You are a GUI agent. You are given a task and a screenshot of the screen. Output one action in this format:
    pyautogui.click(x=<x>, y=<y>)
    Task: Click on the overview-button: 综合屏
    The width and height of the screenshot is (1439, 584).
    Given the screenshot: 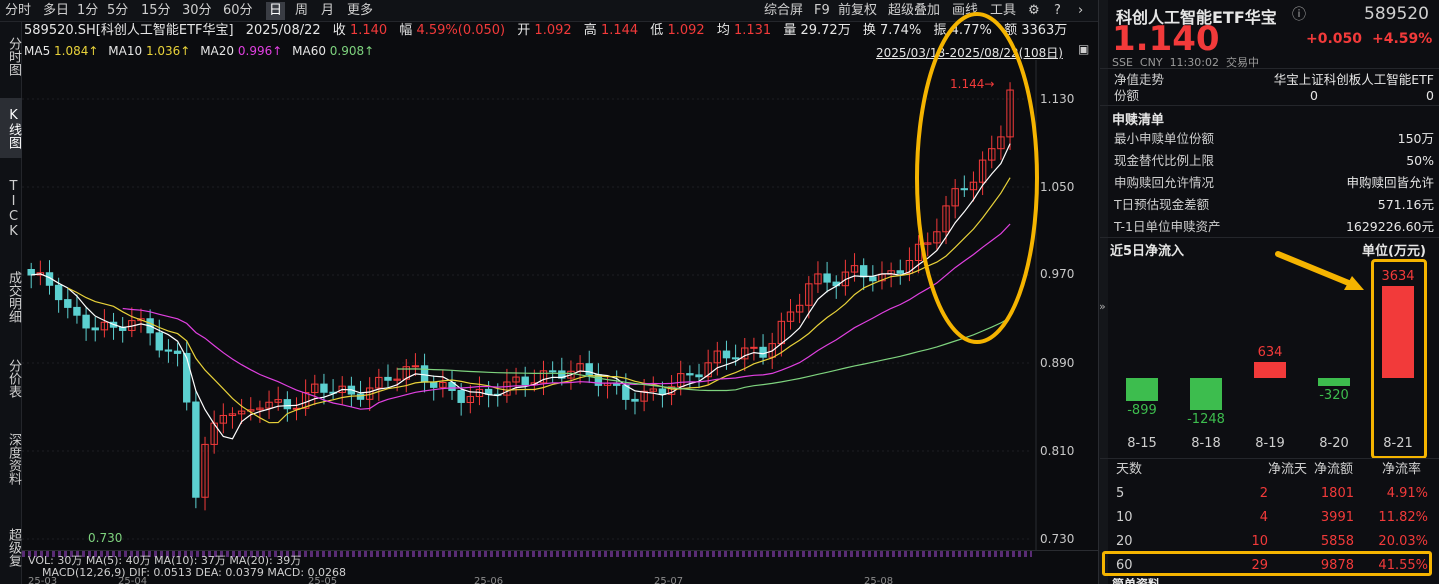 What is the action you would take?
    pyautogui.click(x=784, y=10)
    